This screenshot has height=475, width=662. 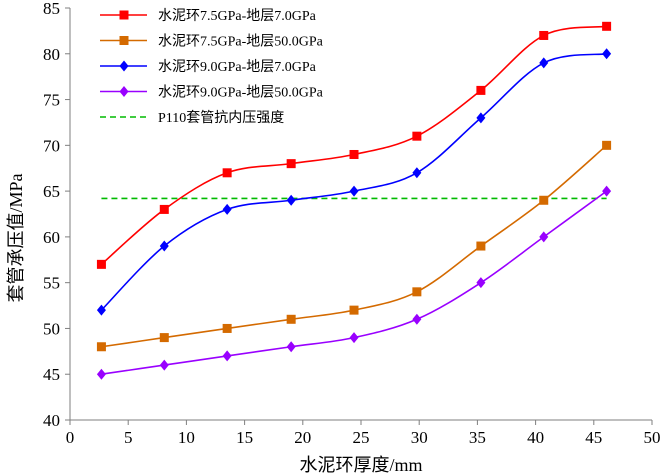 What do you see at coordinates (477, 437) in the screenshot?
I see `x-tick-label: 35` at bounding box center [477, 437].